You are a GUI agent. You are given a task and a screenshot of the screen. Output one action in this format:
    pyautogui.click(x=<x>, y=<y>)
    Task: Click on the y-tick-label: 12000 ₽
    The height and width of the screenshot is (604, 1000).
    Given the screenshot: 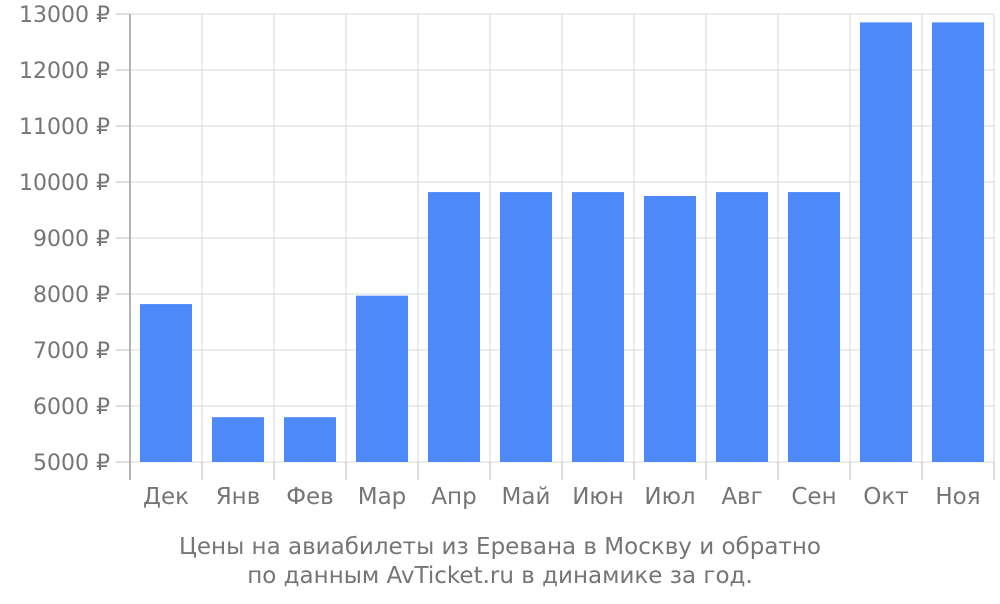 What is the action you would take?
    pyautogui.click(x=64, y=71)
    